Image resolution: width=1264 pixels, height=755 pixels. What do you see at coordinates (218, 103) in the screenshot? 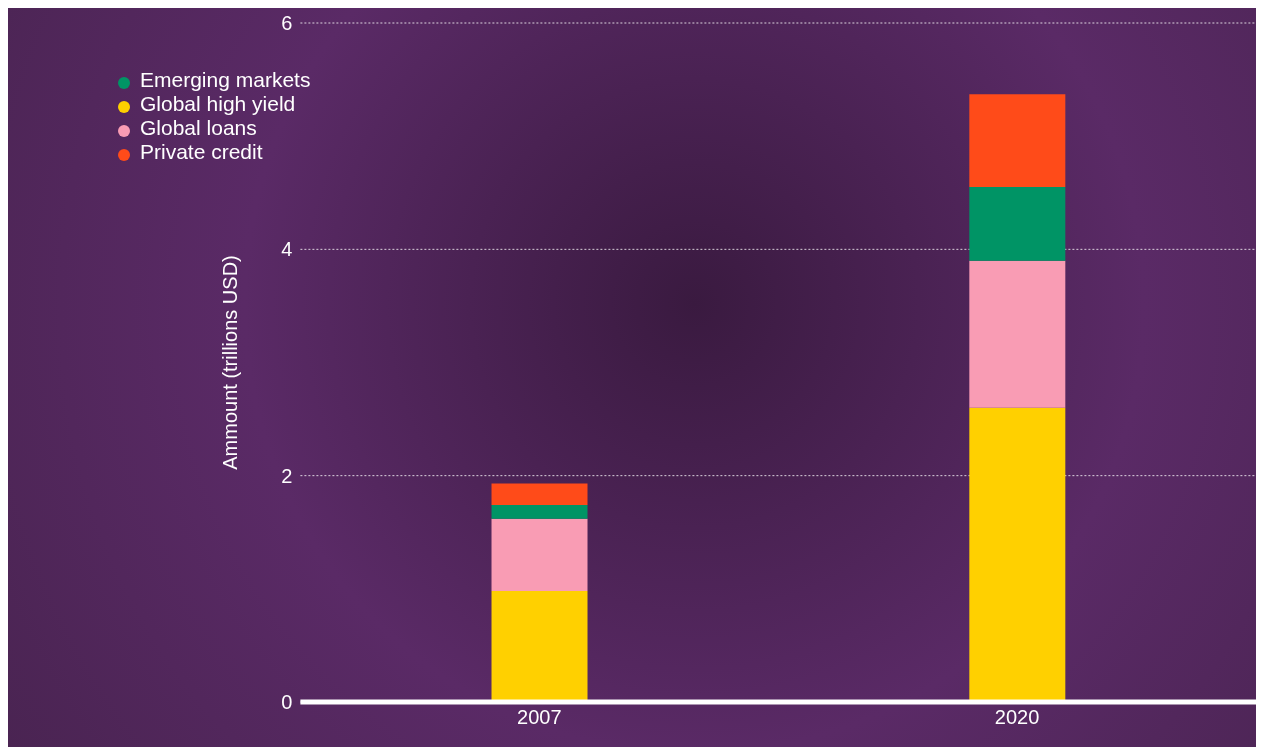
I see `legend-label: Global high yield` at bounding box center [218, 103].